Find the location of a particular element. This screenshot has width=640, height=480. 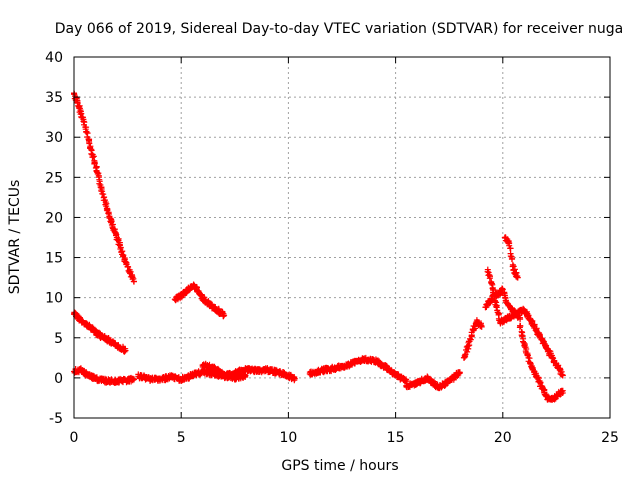

y-axis-label: SDTVAR / TECUs is located at coordinates (15, 237).